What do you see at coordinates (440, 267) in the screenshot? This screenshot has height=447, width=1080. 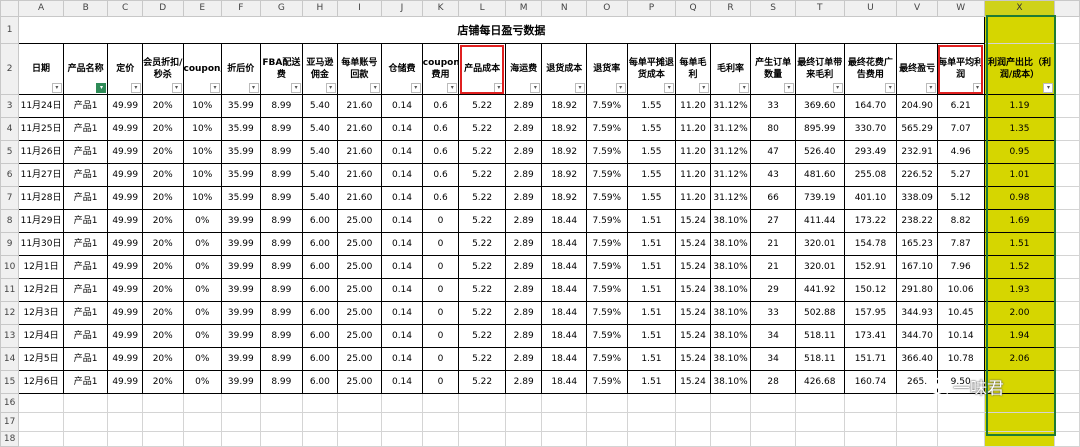 I see `data-cell: 0` at bounding box center [440, 267].